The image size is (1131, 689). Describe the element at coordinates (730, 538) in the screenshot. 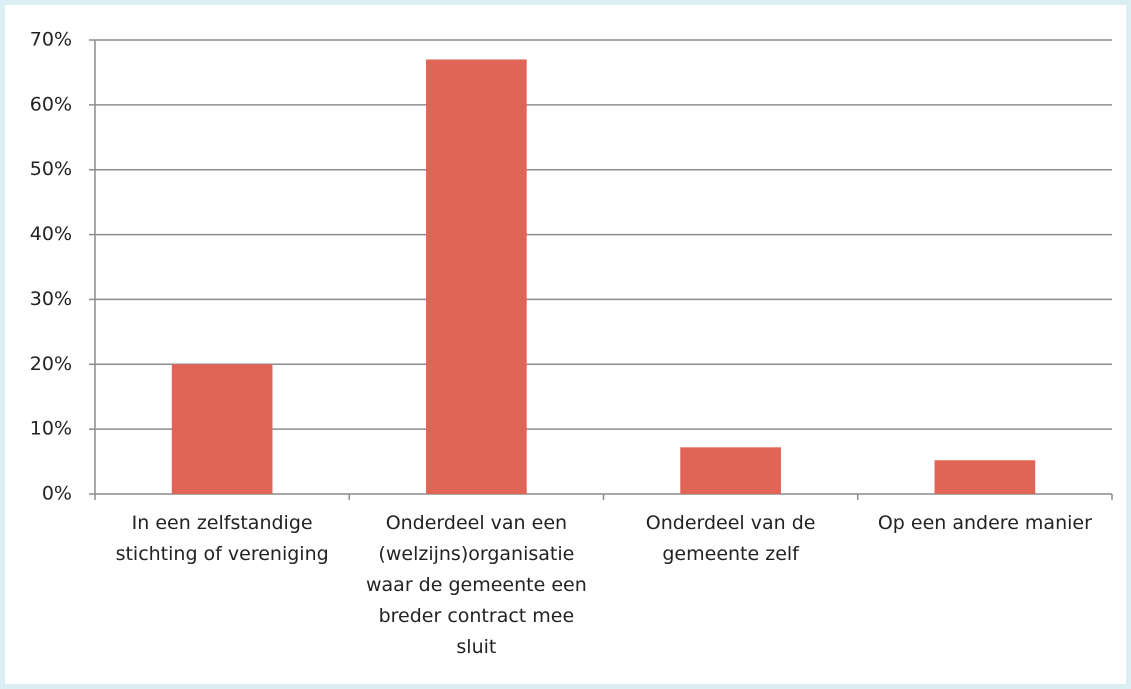

I see `x-tick-label: Onderdeel van de gemeente zelf` at that location.